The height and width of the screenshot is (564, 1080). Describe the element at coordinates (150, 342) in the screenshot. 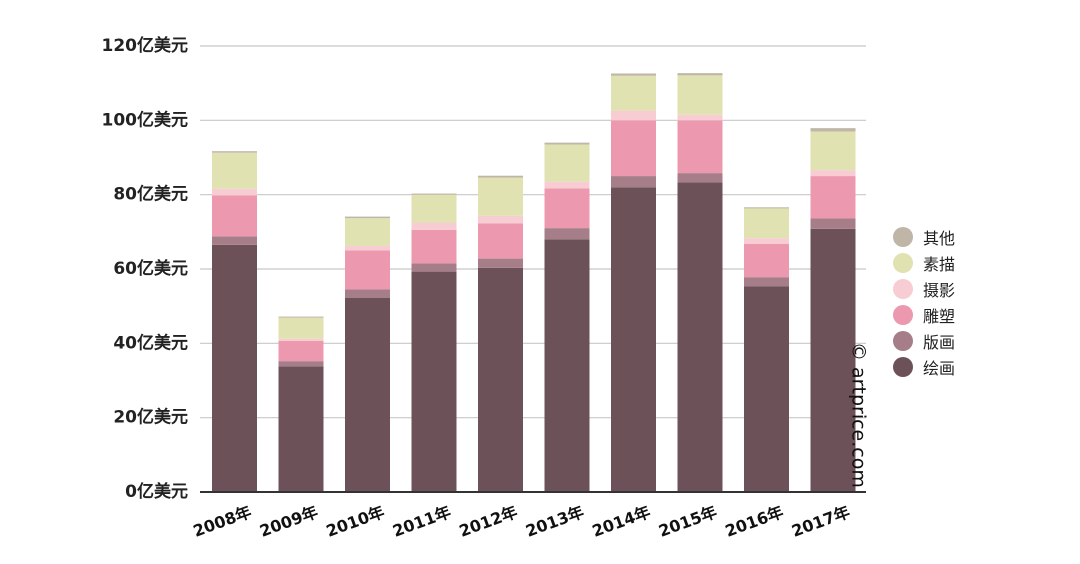

I see `y-tick-label: 40亿美元` at that location.